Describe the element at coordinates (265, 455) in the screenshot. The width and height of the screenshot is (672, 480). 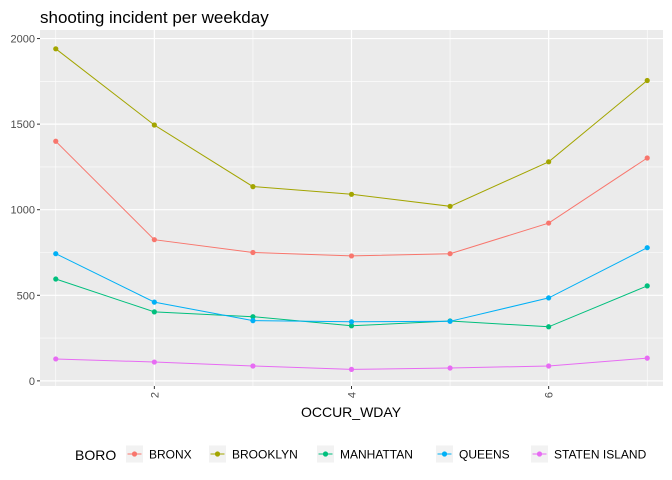
I see `legend-label: BROOKLYN` at that location.